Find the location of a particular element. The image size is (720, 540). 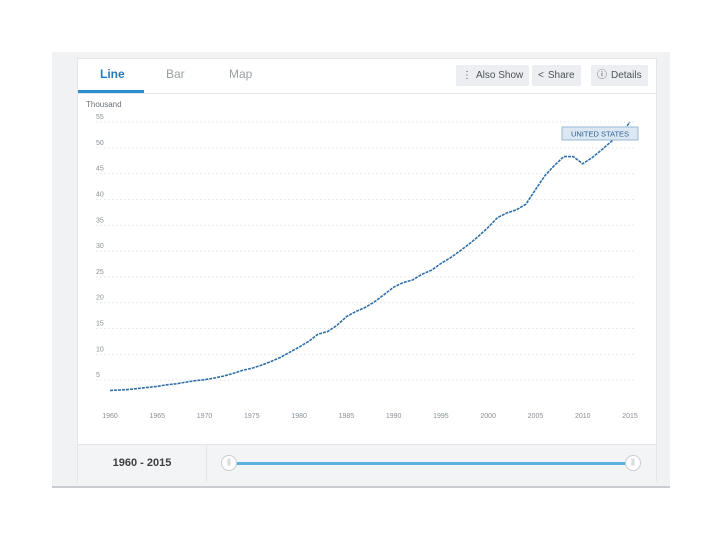

x-tick-label: 1990 is located at coordinates (394, 416).